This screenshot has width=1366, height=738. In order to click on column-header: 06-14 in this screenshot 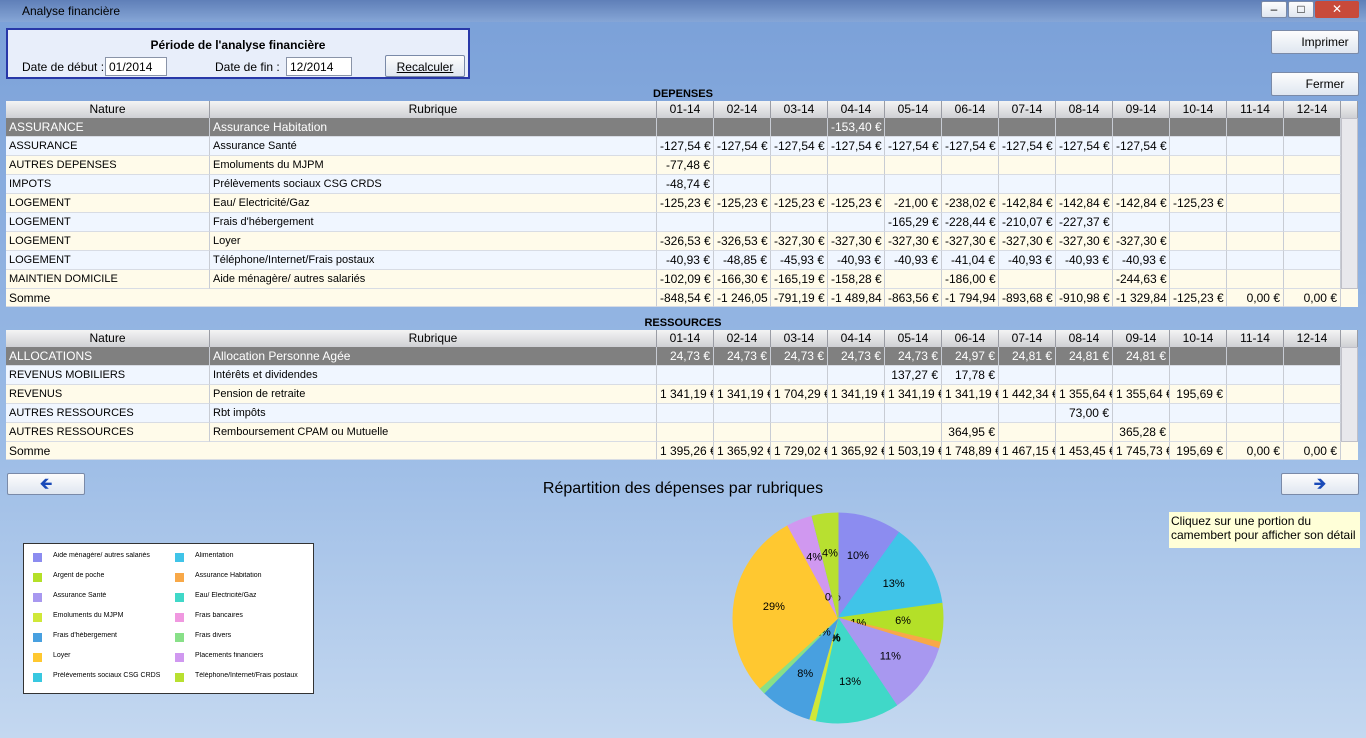, I will do `click(970, 338)`.